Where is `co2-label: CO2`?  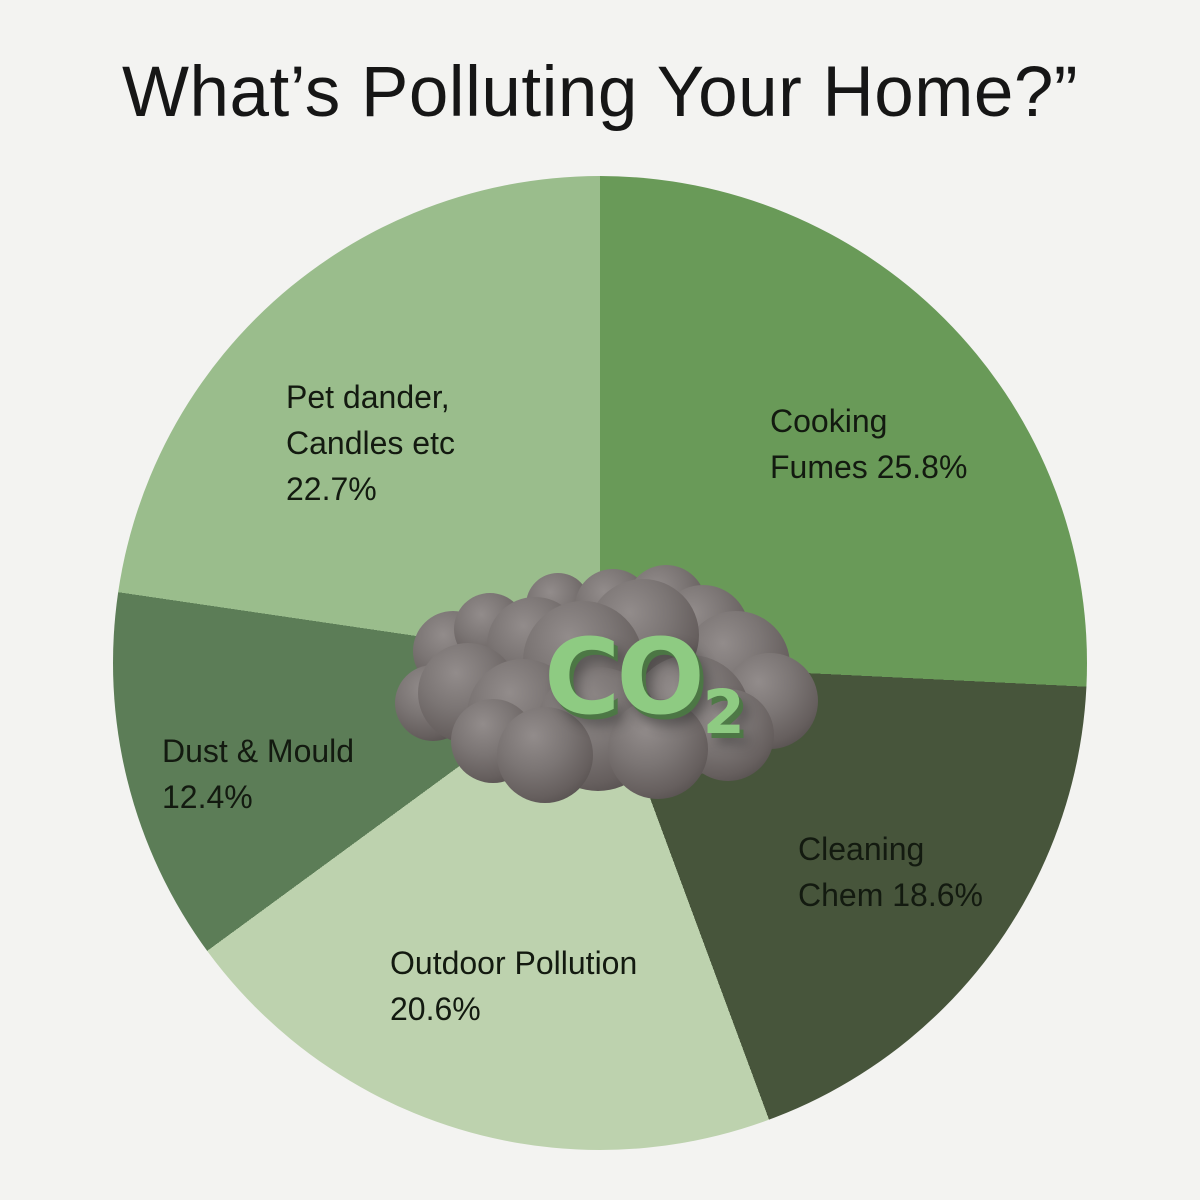
co2-label: CO2 is located at coordinates (644, 686).